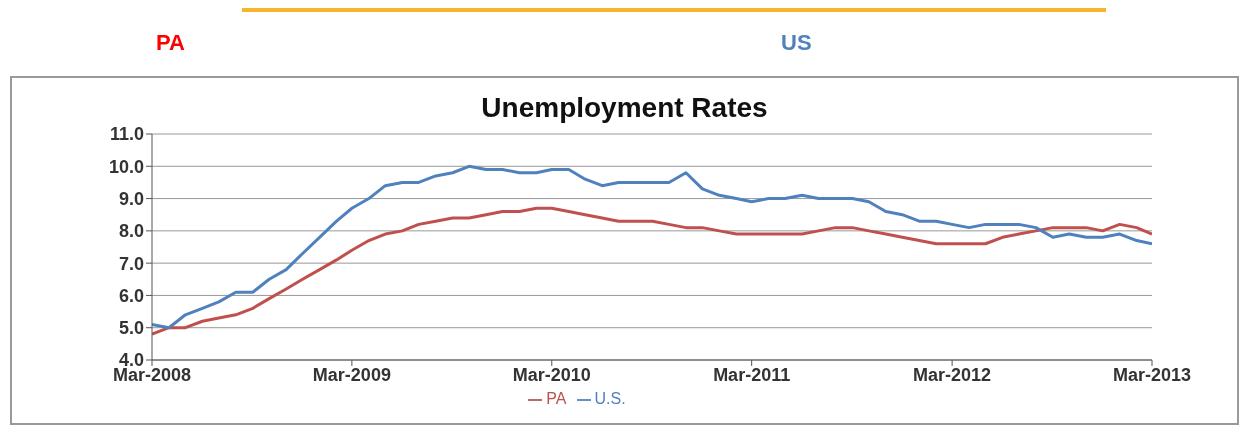 The height and width of the screenshot is (431, 1243). I want to click on x-tick-label: Mar-2010, so click(551, 374).